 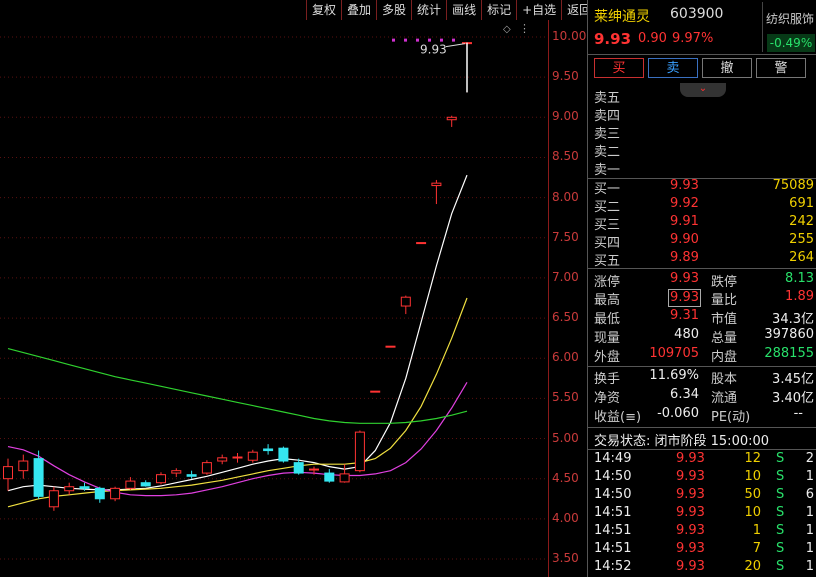 I want to click on alert-button: 警, so click(x=781, y=68).